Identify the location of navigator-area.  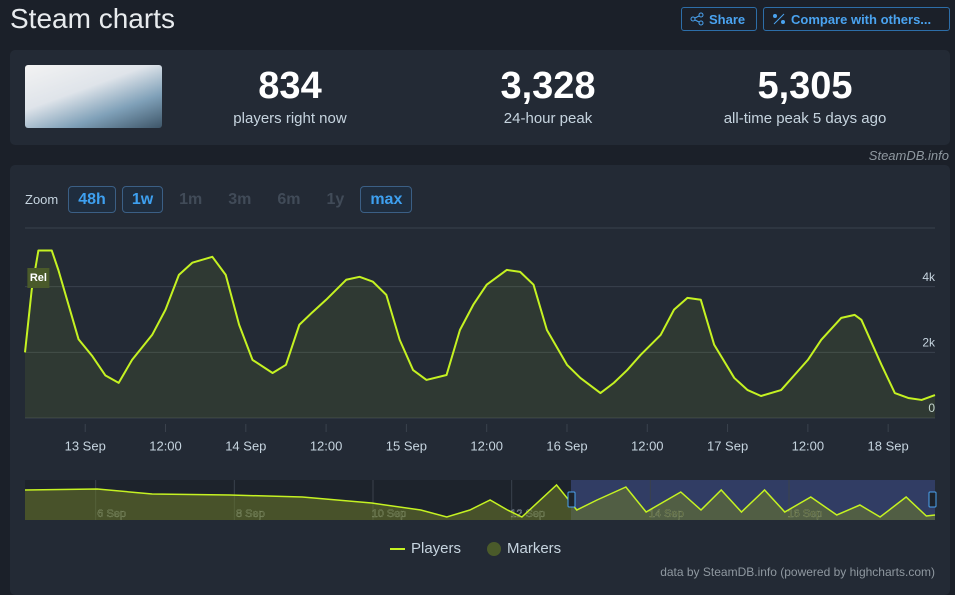
(480, 502).